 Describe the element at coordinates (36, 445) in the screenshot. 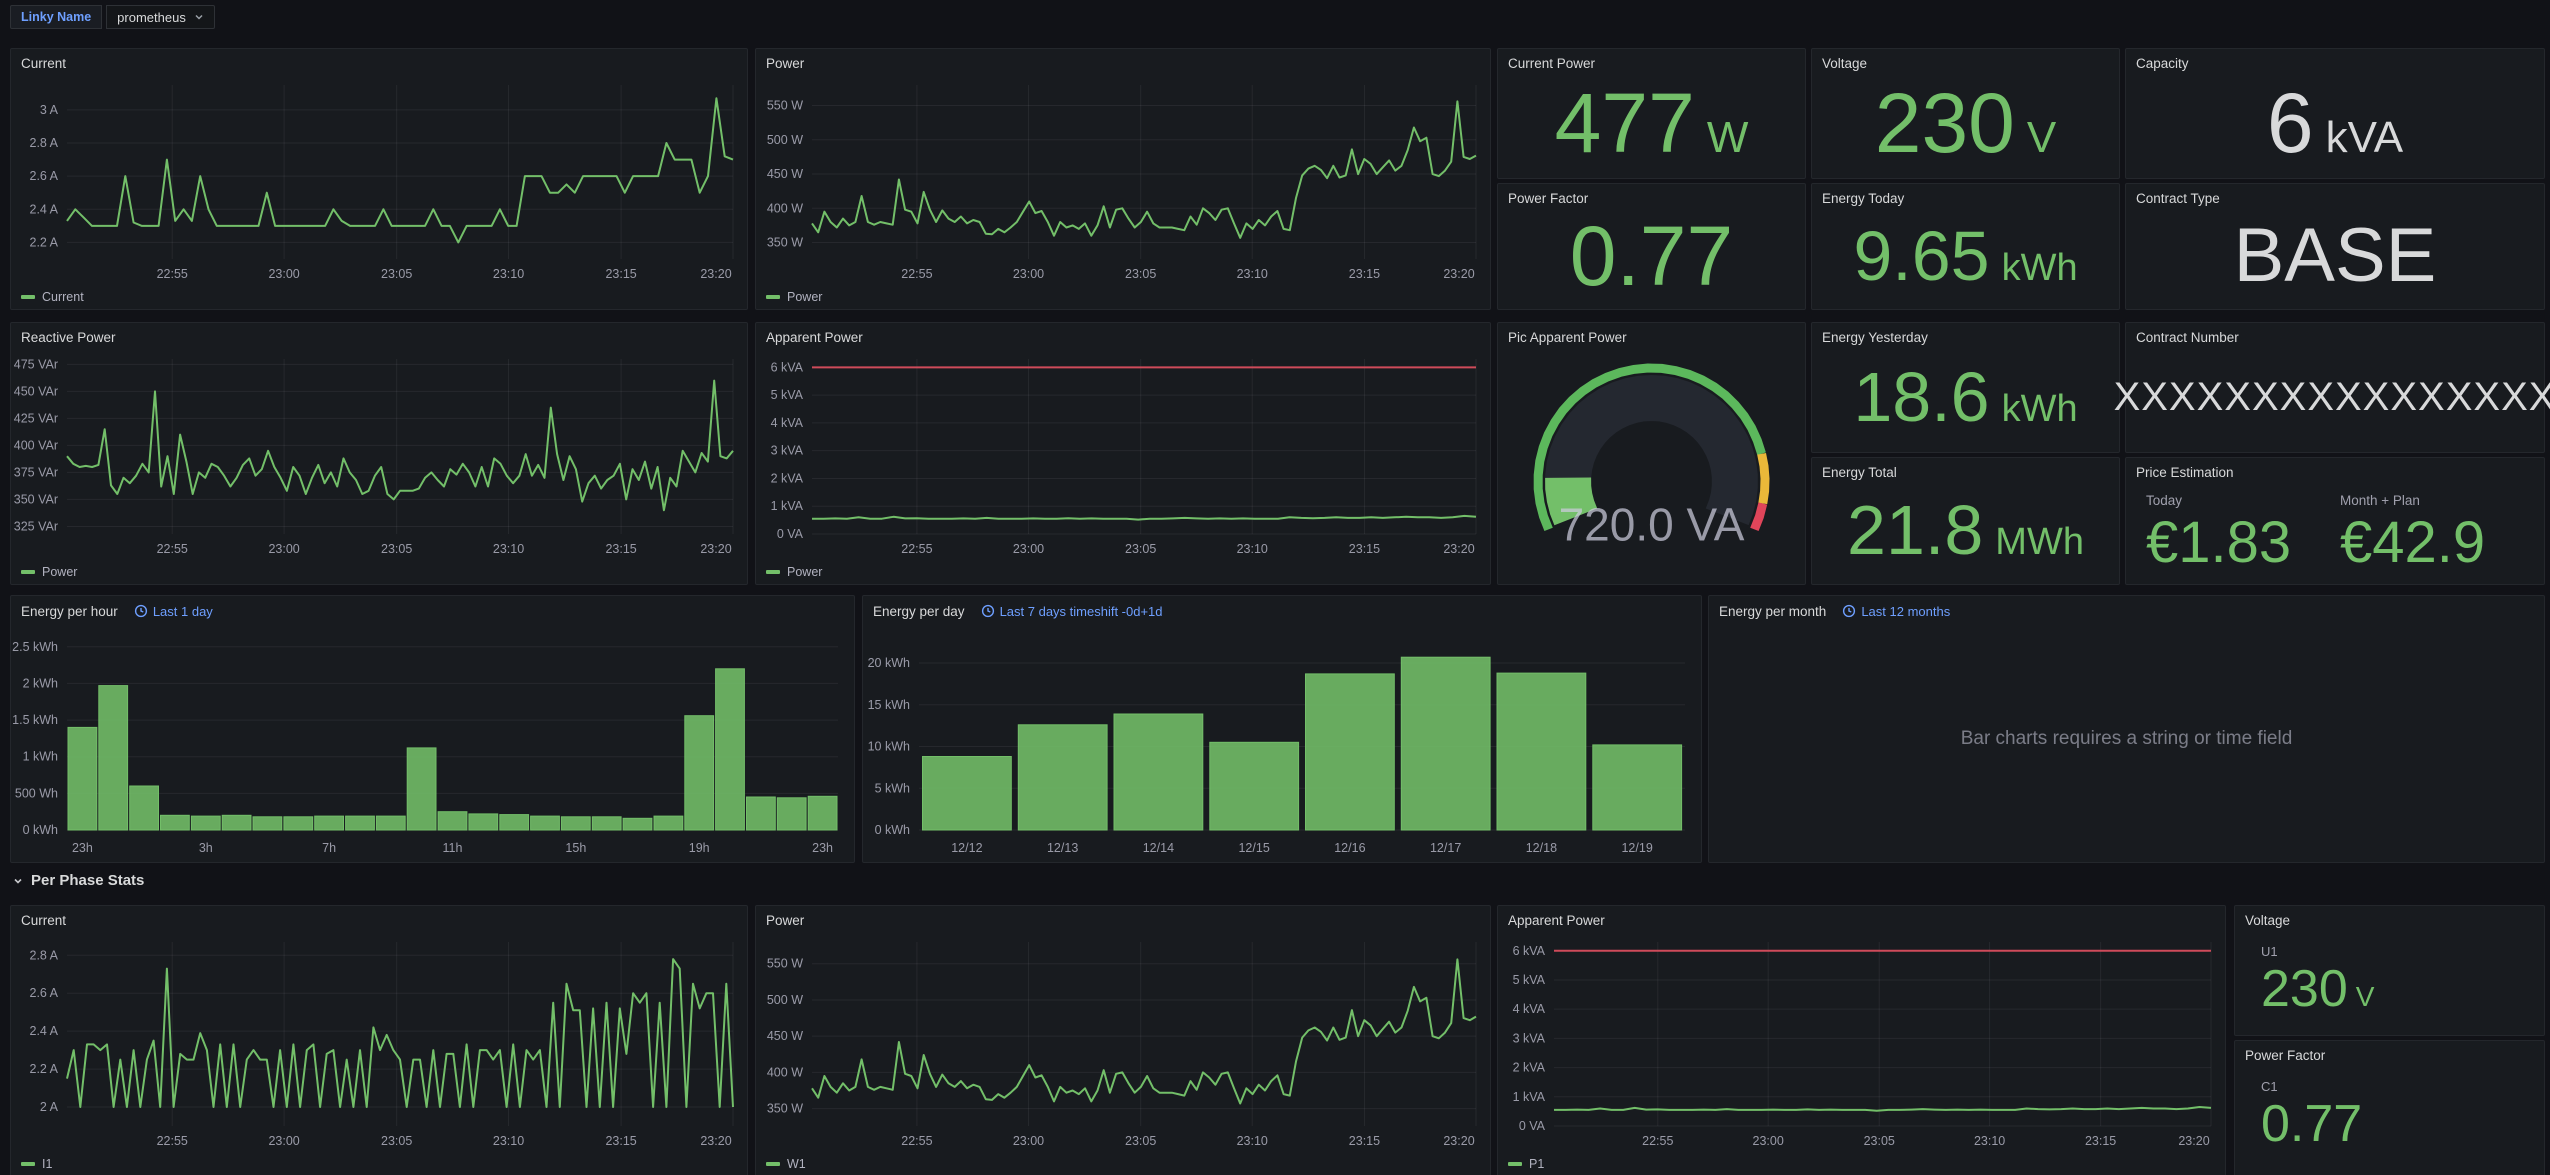

I see `svg-text: 400 VAr` at that location.